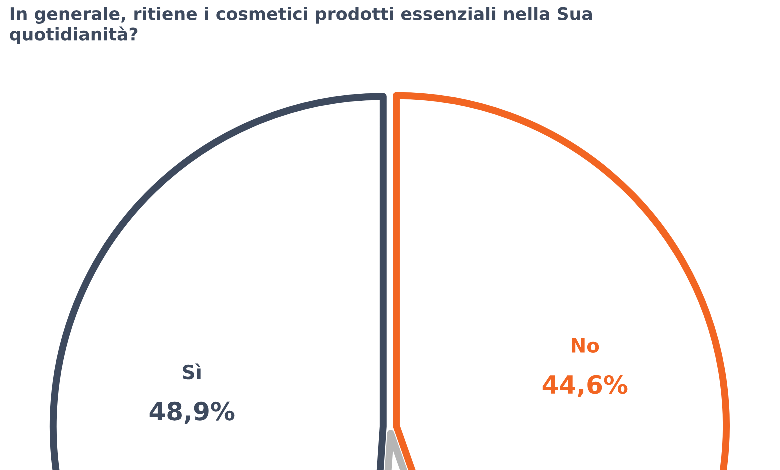 The image size is (780, 470). What do you see at coordinates (586, 346) in the screenshot?
I see `slice-label: No` at bounding box center [586, 346].